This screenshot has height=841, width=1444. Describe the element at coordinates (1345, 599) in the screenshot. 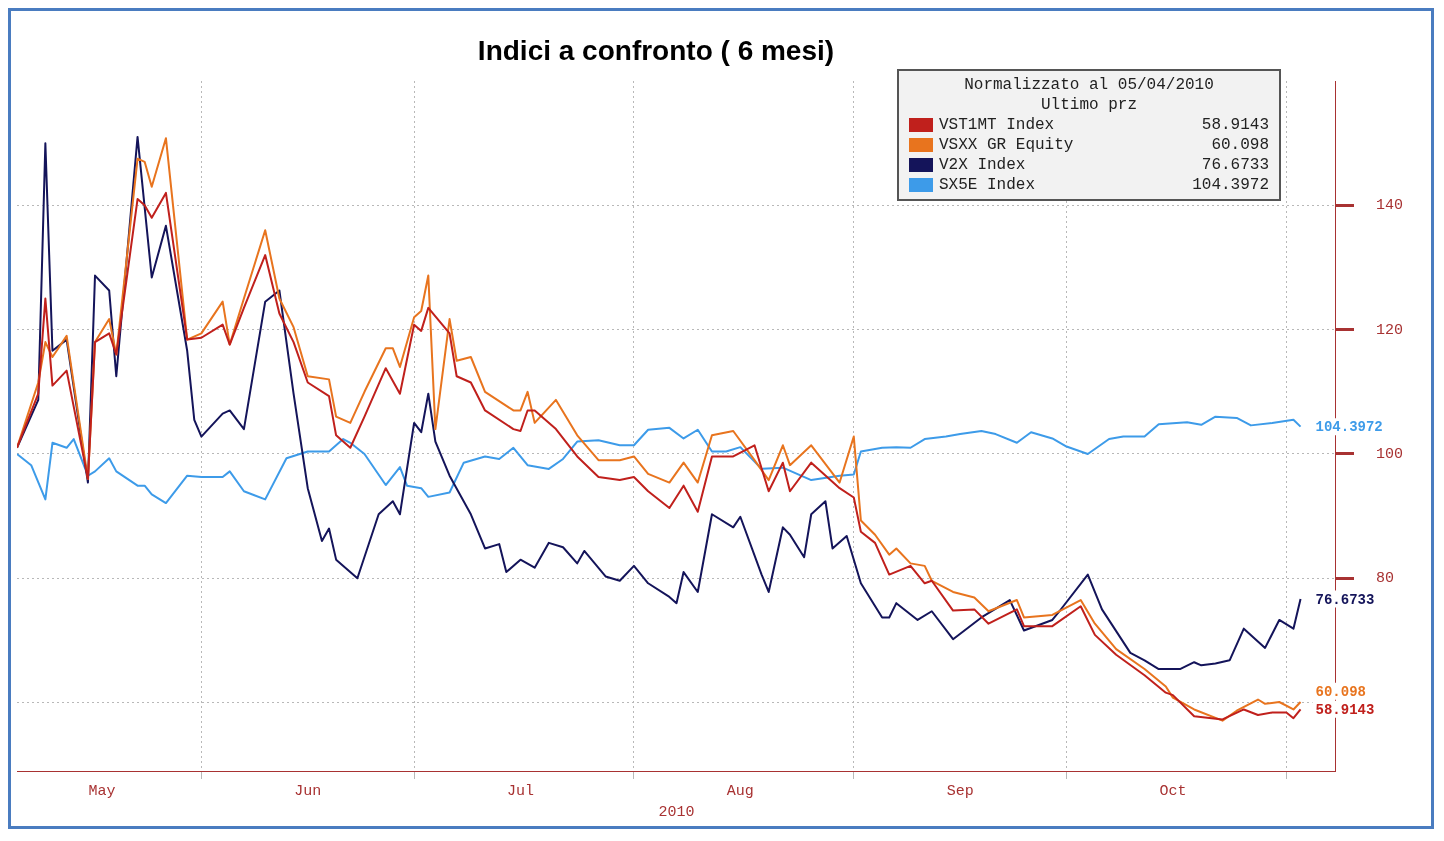

I see `data-label: 76.6733` at that location.